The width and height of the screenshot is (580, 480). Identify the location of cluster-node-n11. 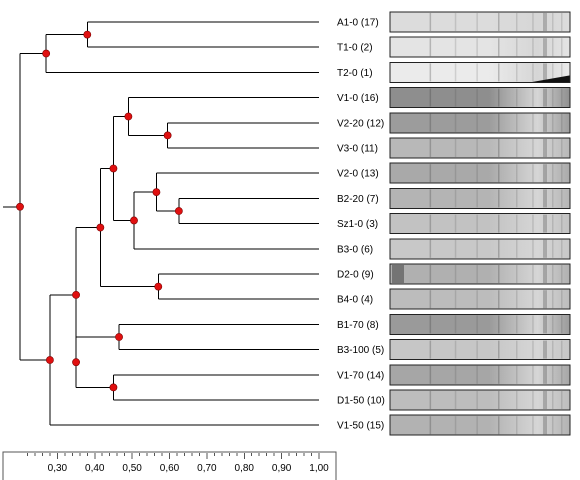
(119, 337).